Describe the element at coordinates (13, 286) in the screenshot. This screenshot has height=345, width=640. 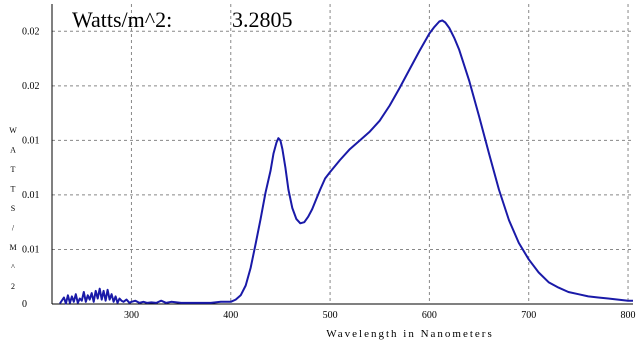
I see `y-axis-label-letter: 2` at that location.